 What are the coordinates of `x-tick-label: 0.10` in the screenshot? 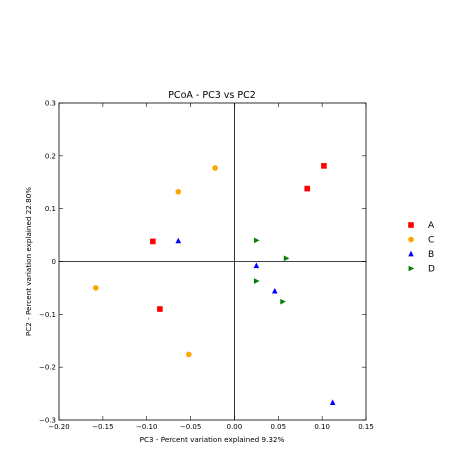 It's located at (322, 427).